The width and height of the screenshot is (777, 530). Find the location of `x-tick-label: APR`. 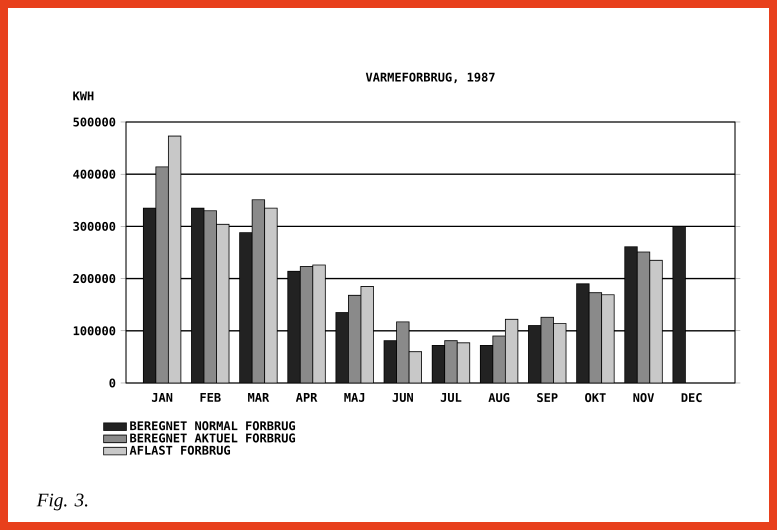

x-tick-label: APR is located at coordinates (307, 397).